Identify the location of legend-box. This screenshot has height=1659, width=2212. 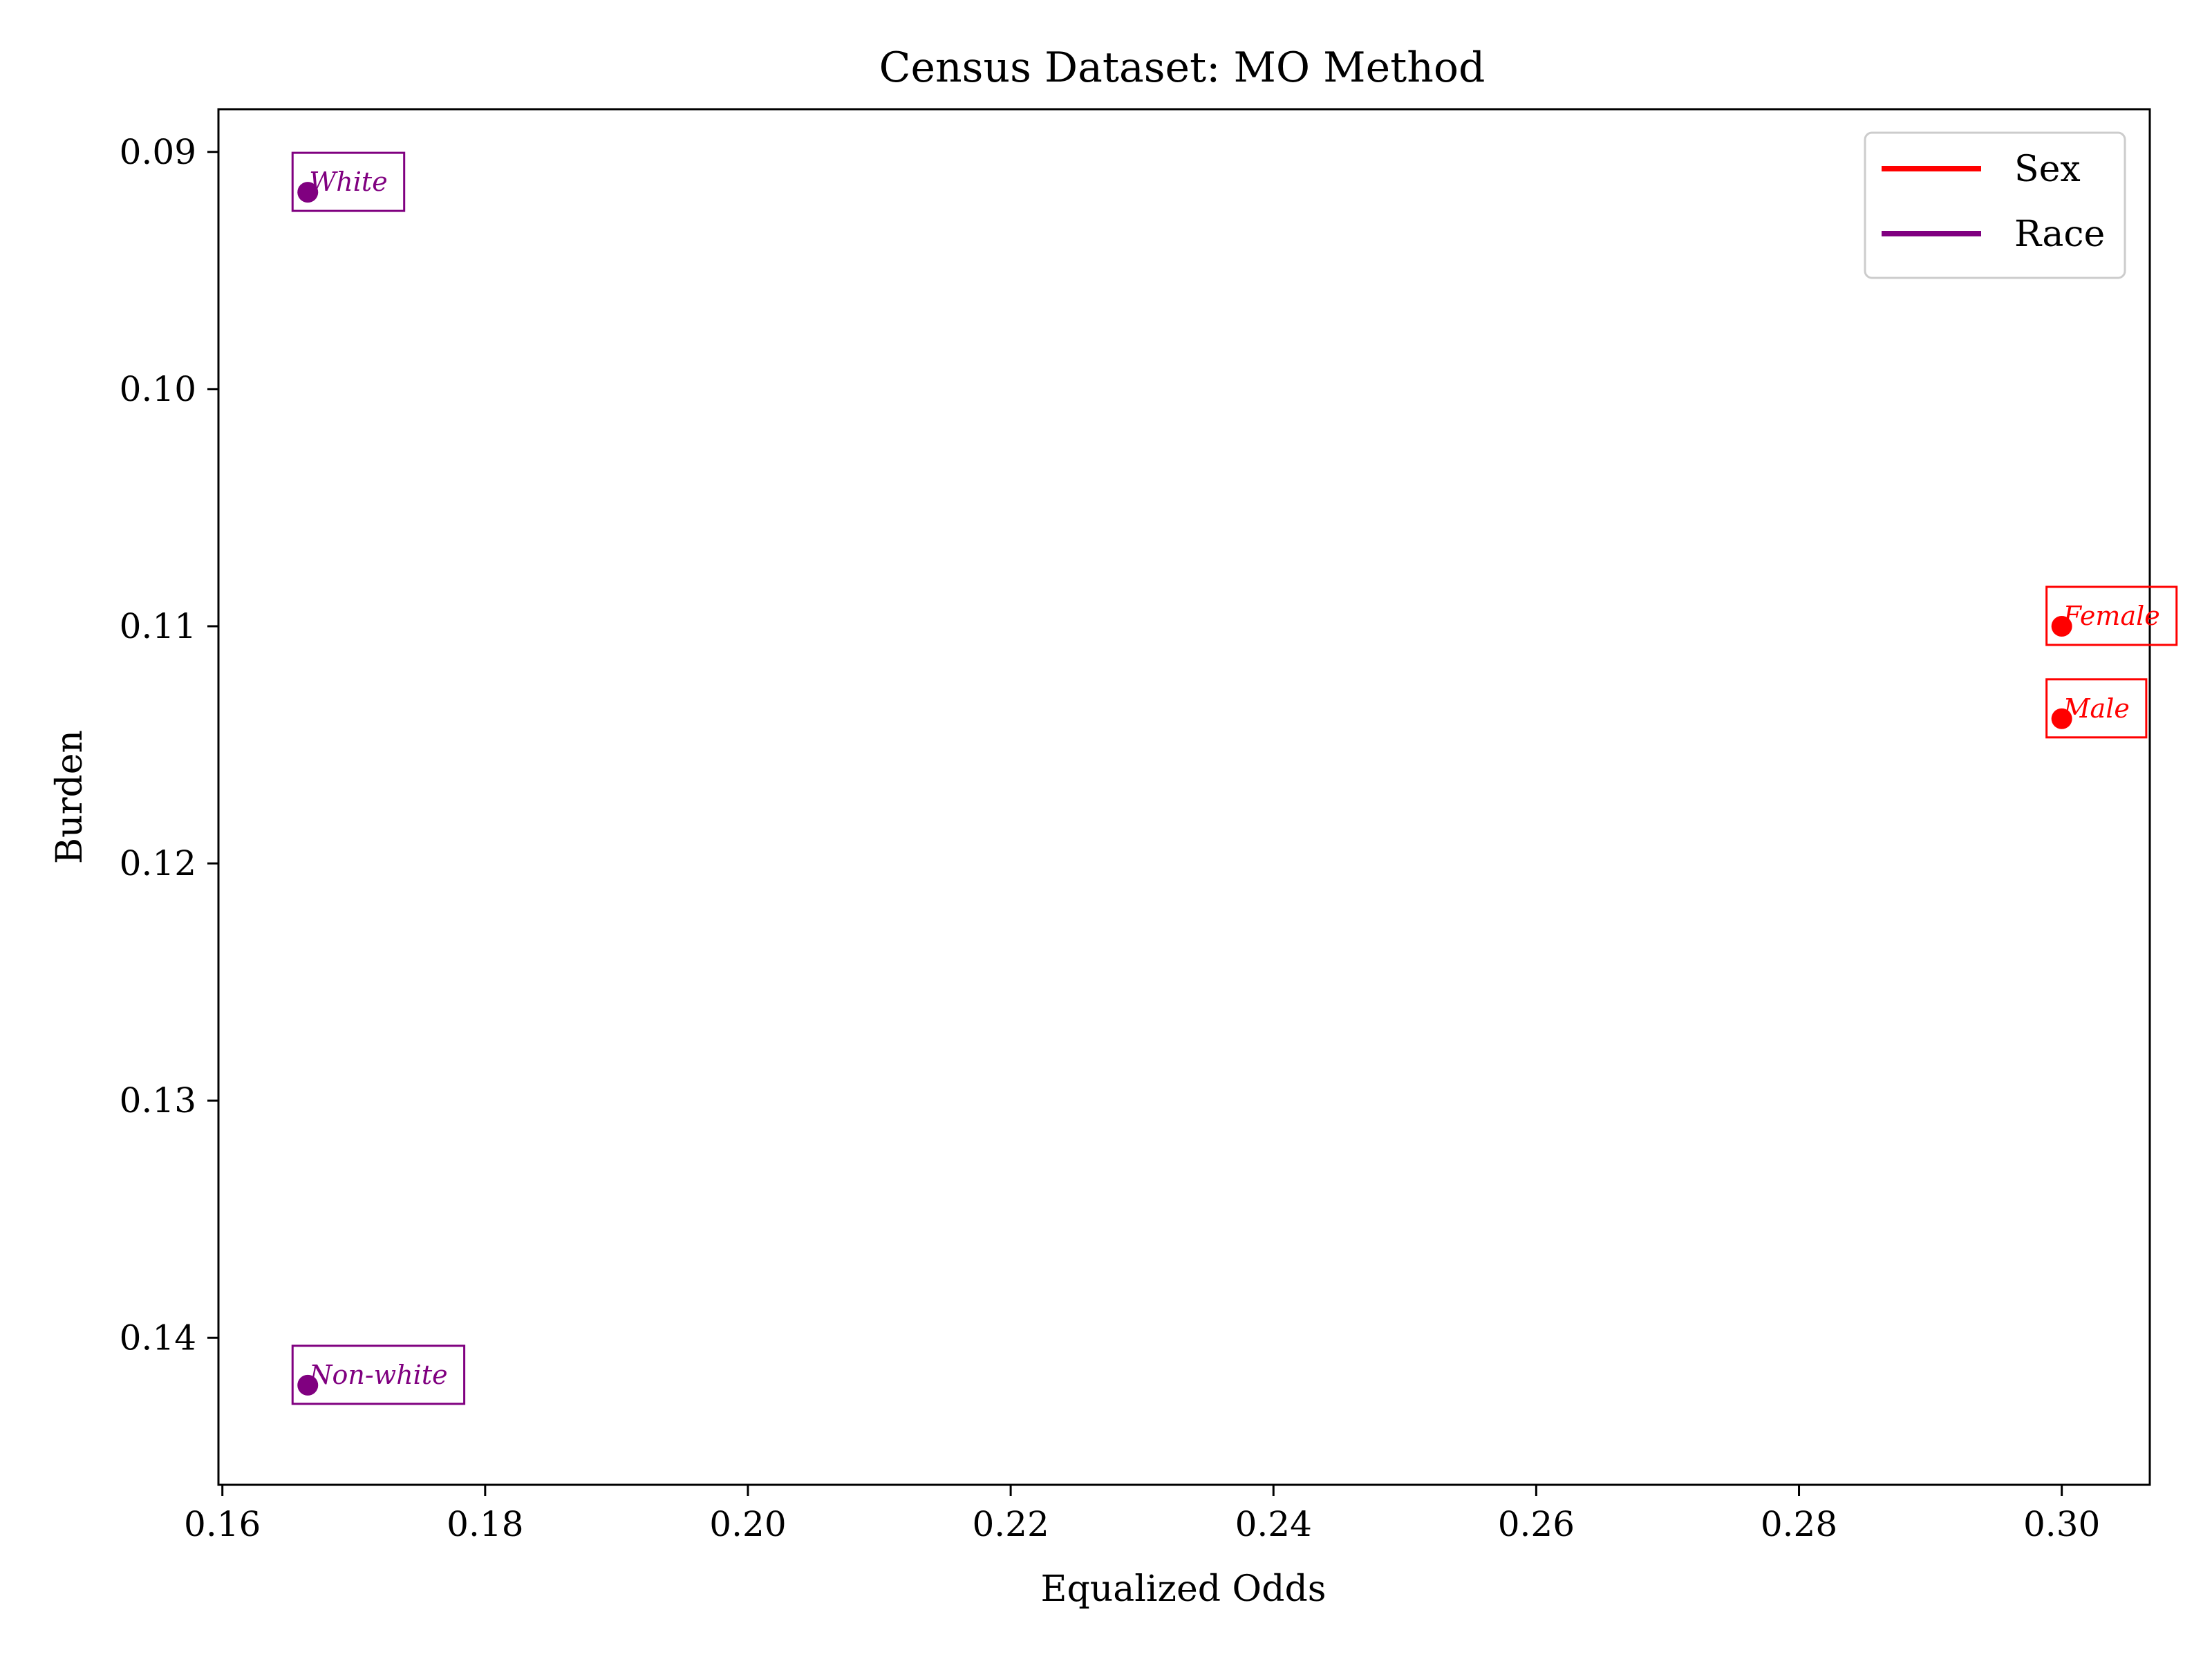
(1995, 205).